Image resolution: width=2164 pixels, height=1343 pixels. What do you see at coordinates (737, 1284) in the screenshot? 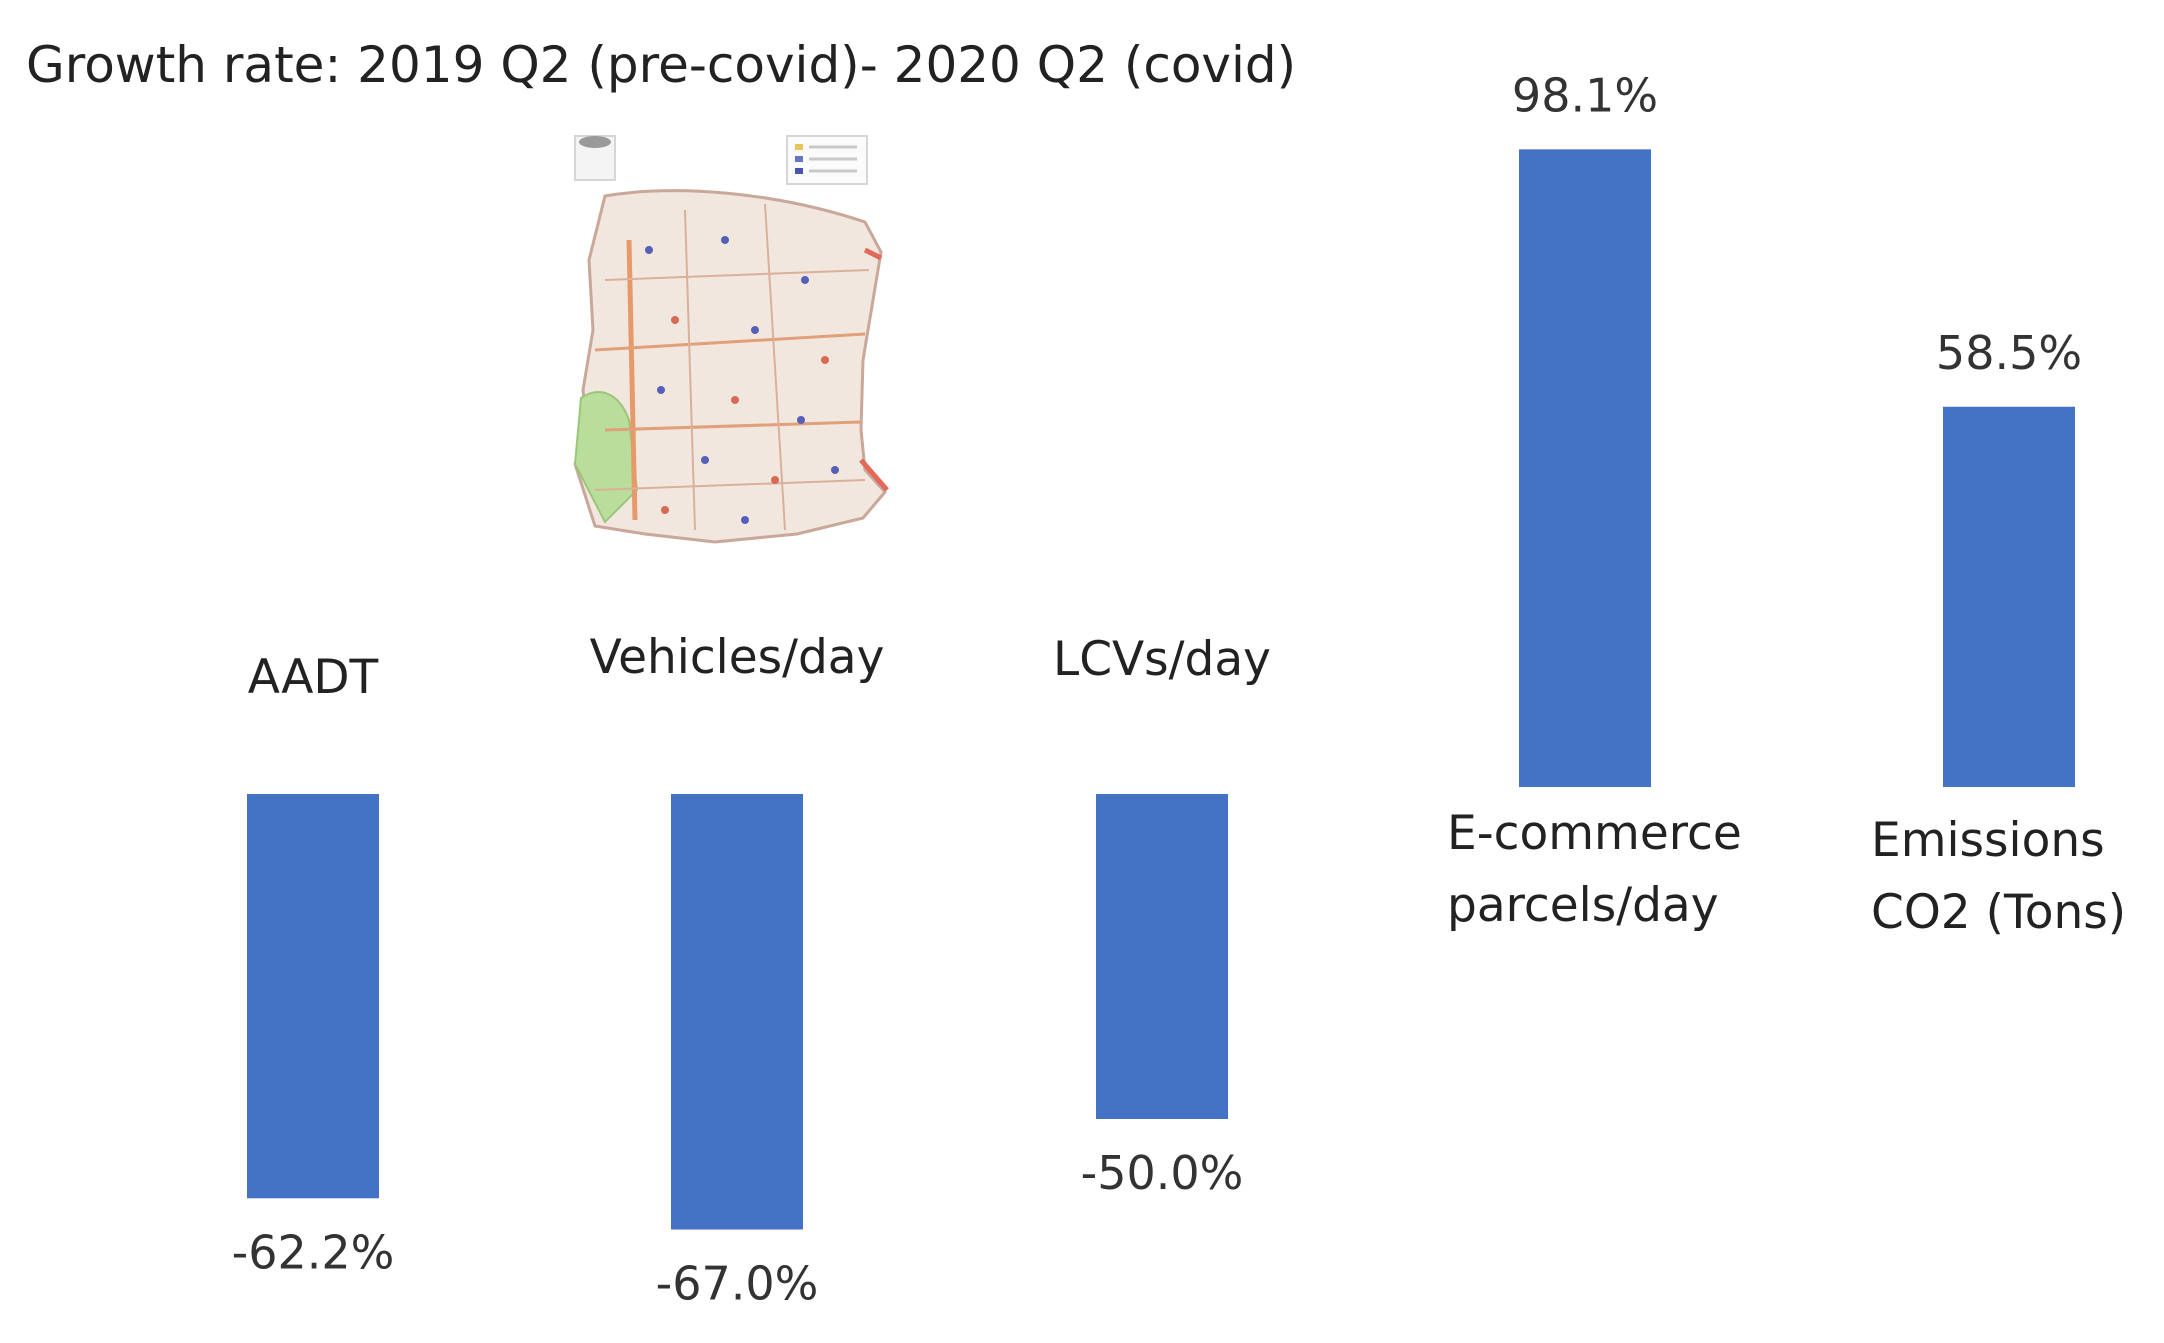
I see `value-label-2: -67.0%` at bounding box center [737, 1284].